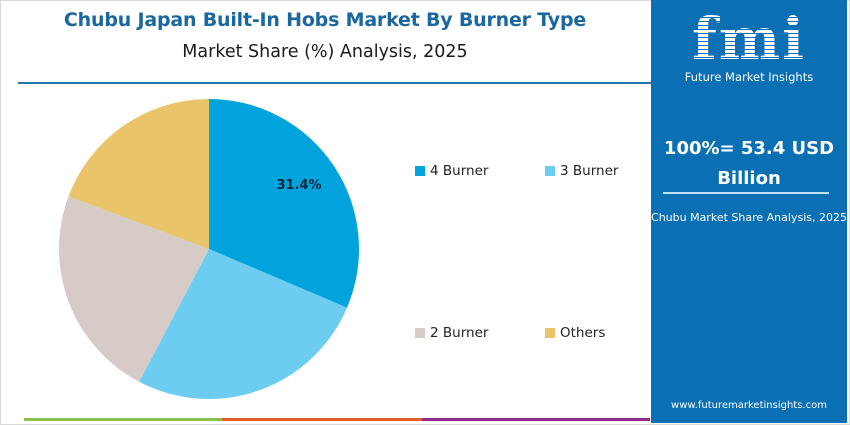 This screenshot has width=850, height=425. What do you see at coordinates (138, 174) in the screenshot?
I see `pie-slice-others` at bounding box center [138, 174].